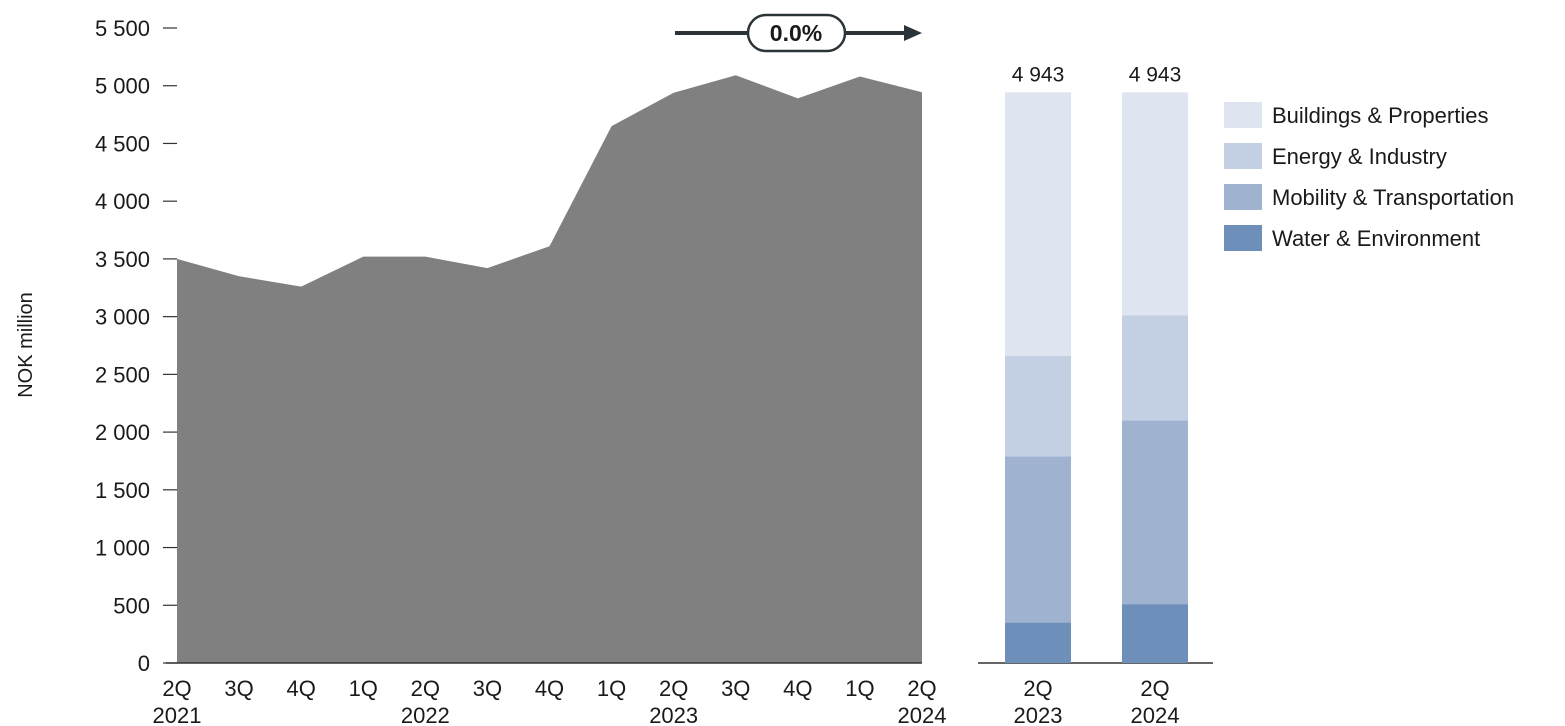  I want to click on y-tick-label: 0, so click(144, 663).